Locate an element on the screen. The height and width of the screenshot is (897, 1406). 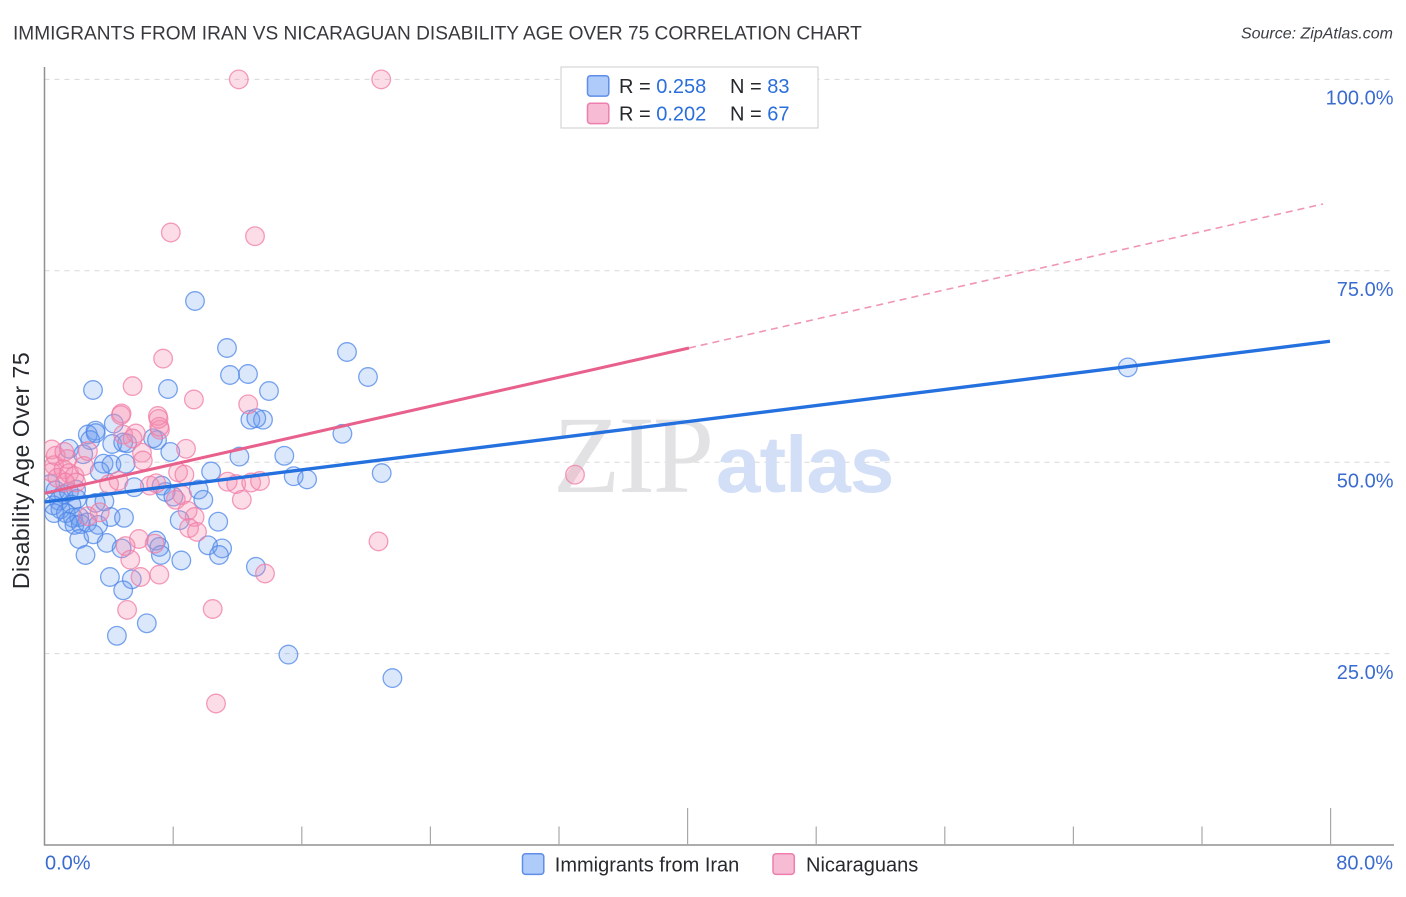
svg-text: 80.0% is located at coordinates (1364, 864).